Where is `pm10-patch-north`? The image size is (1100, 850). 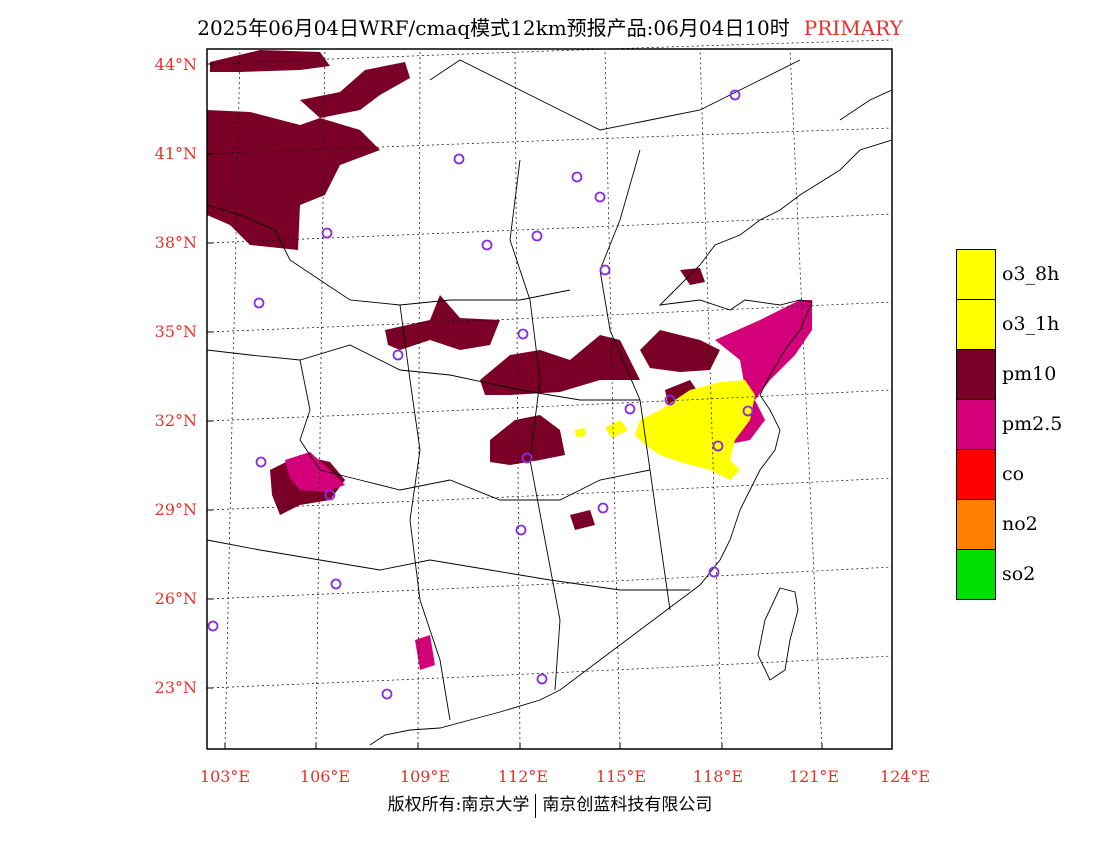
pm10-patch-north is located at coordinates (293, 180).